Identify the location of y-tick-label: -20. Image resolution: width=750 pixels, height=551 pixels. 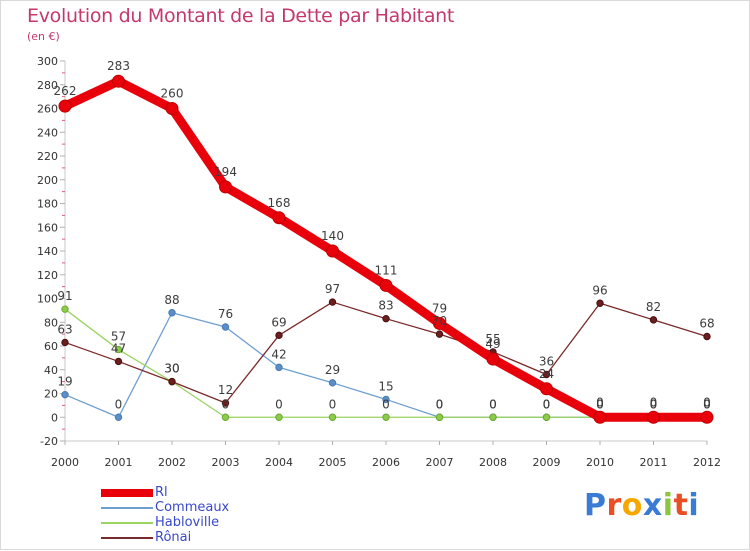
(49, 441).